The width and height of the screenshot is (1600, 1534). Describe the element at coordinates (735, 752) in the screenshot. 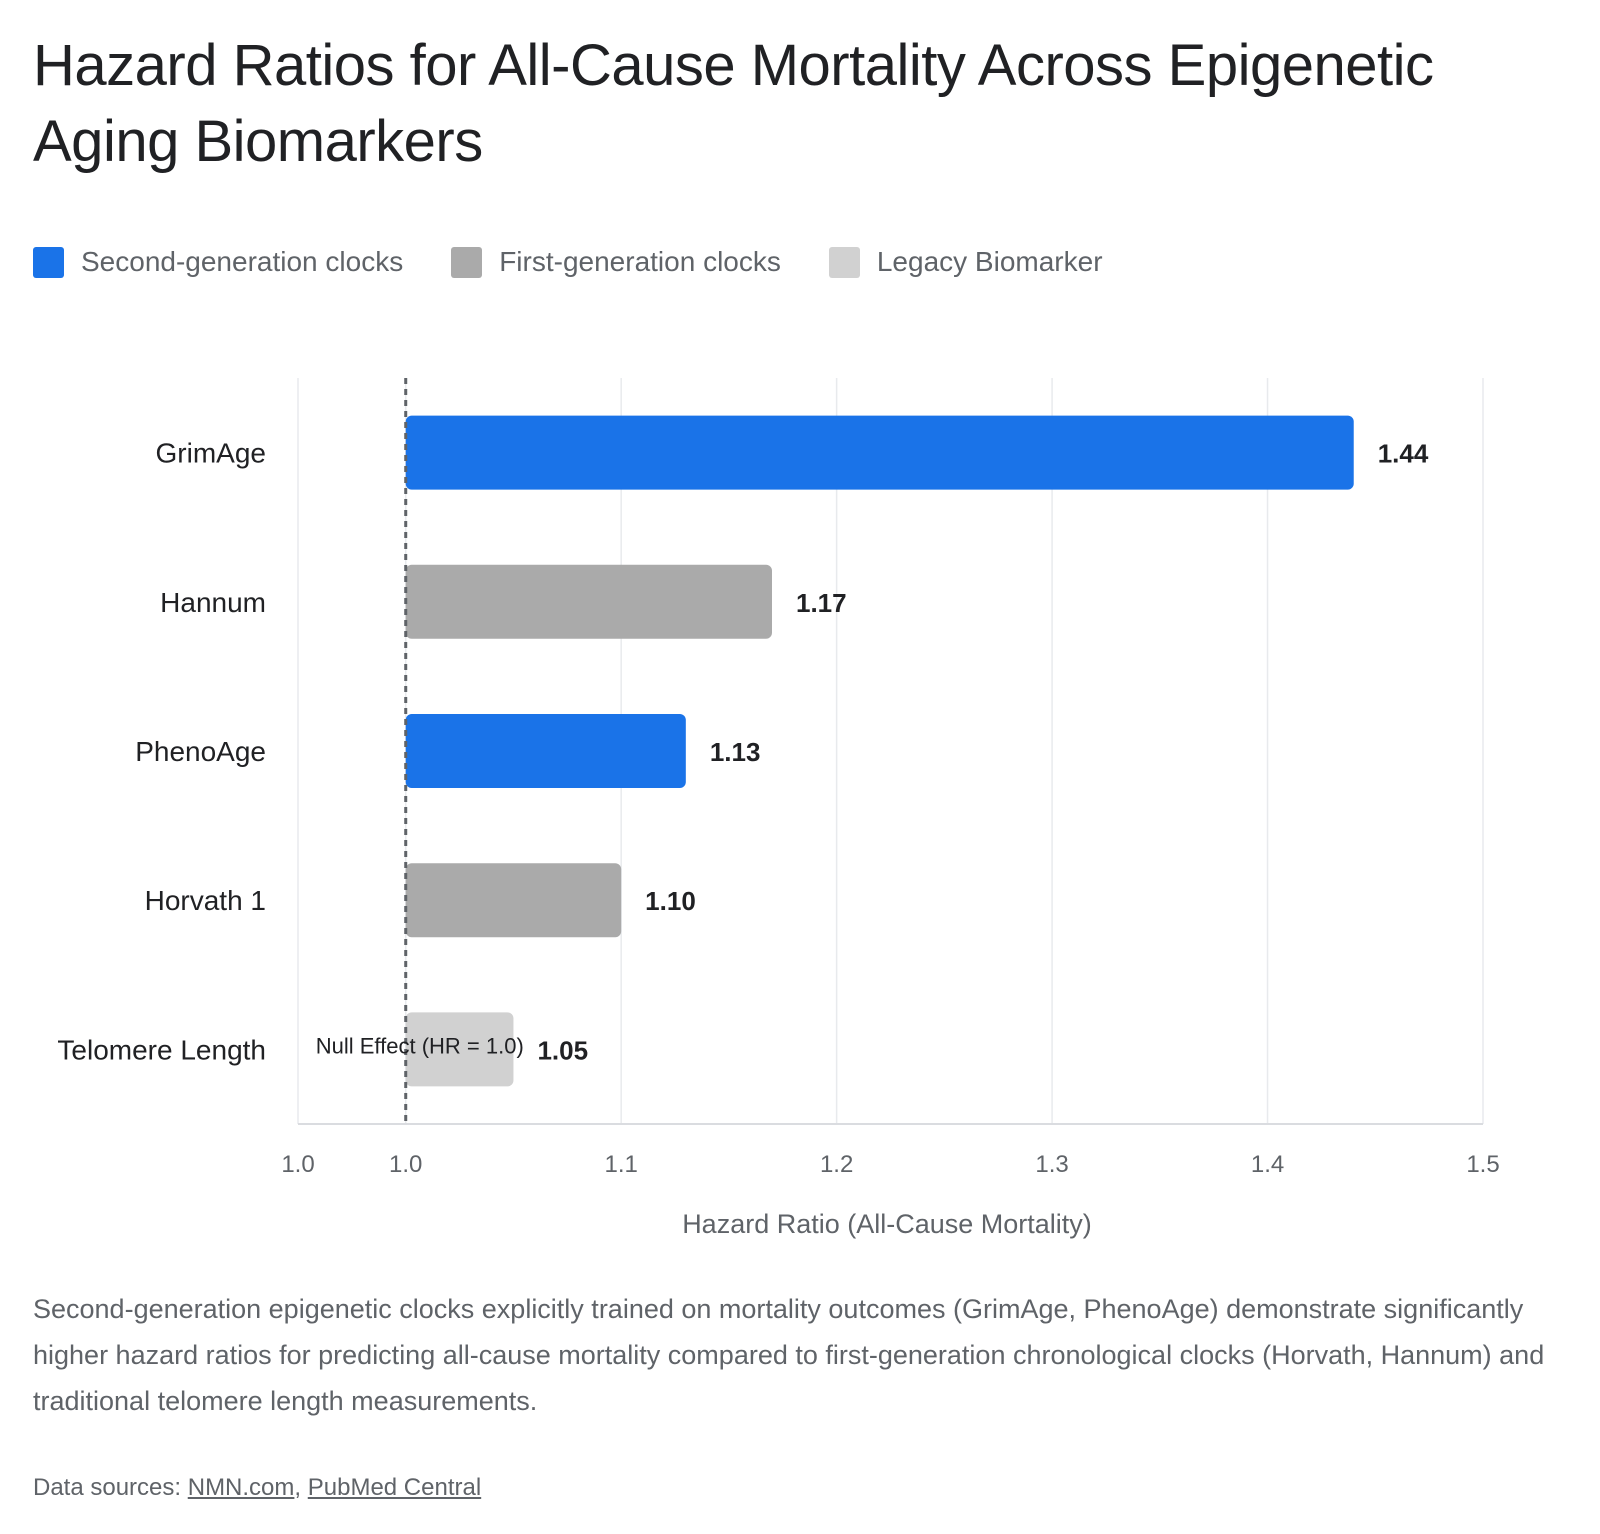

I see `bar-value-label: 1.13` at that location.